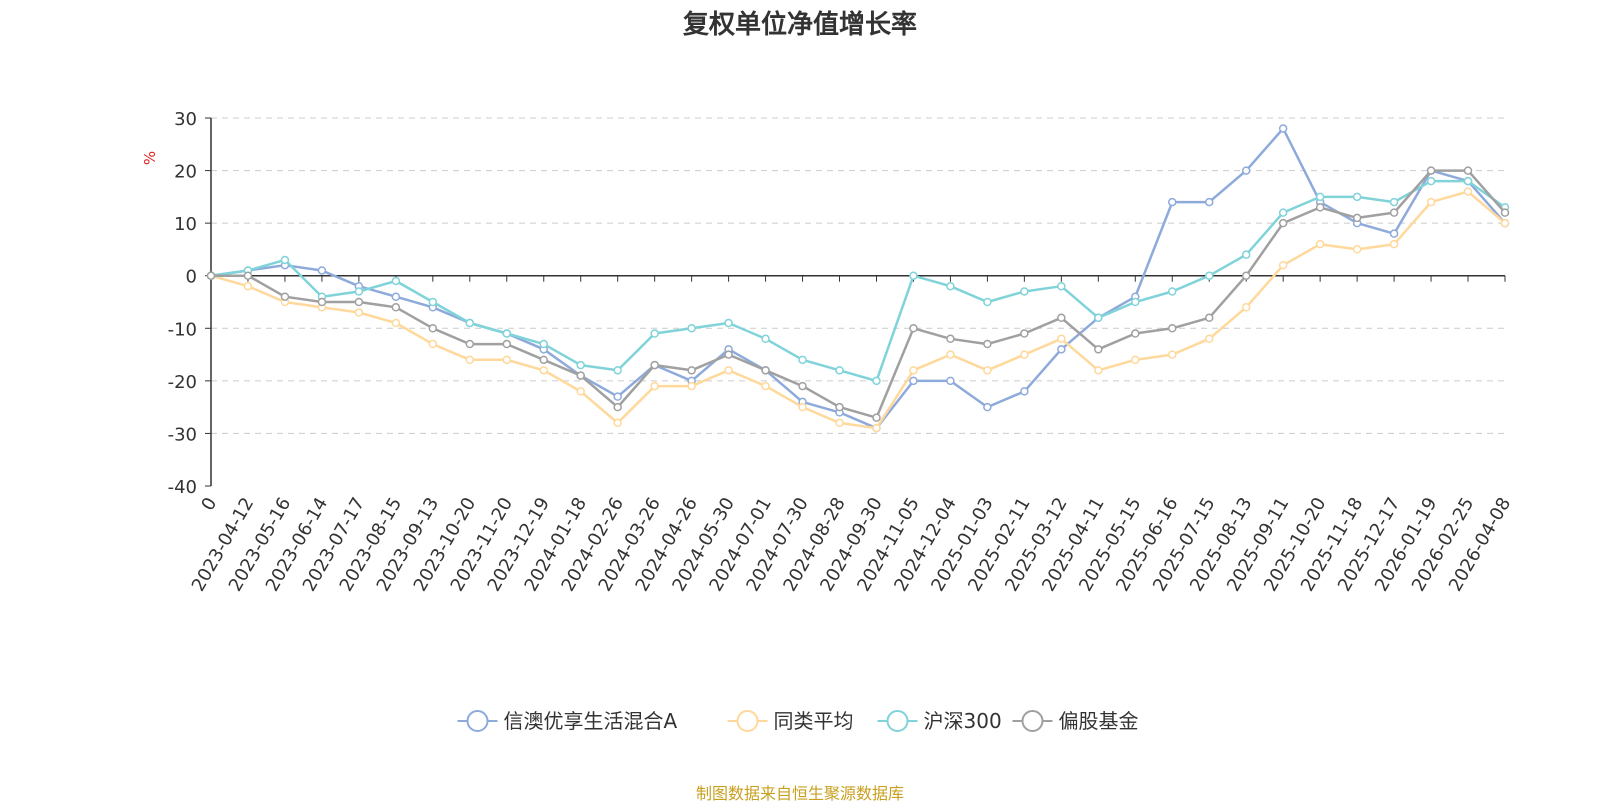  I want to click on legend: 信澳优享生活混合A 同类平均 沪深300 偏股基金, so click(798, 721).